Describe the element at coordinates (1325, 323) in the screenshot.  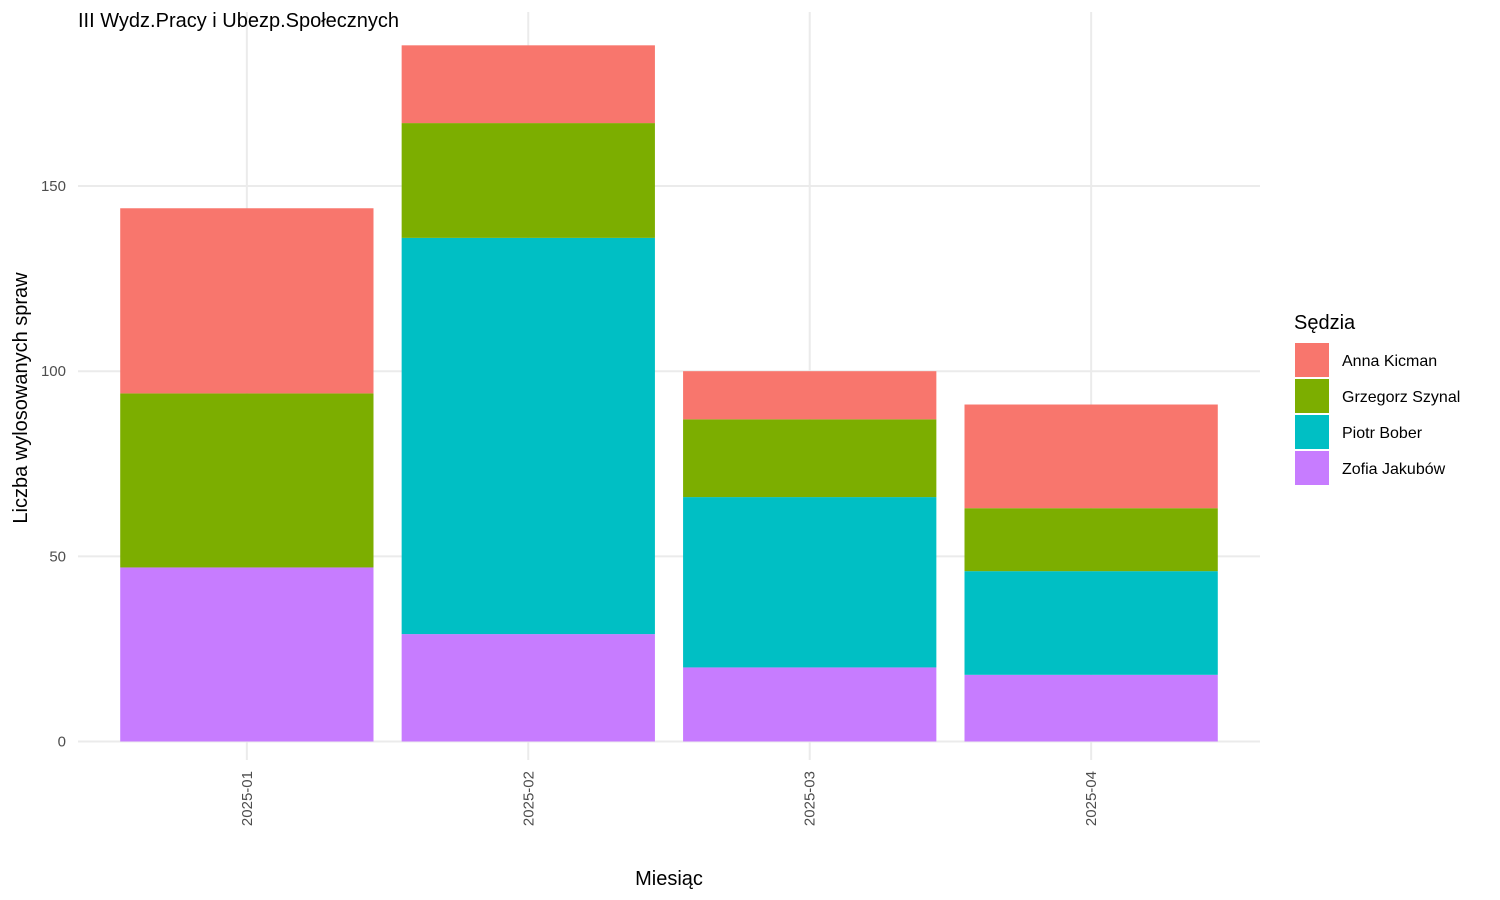
I see `legend-title: Sędzia` at that location.